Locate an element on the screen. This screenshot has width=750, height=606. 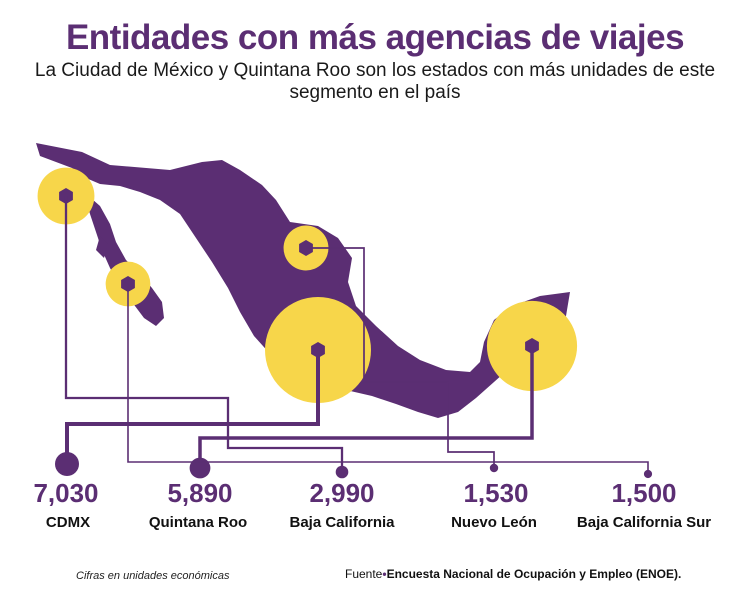
label-nuevo-leon: Nuevo León is located at coordinates (494, 522).